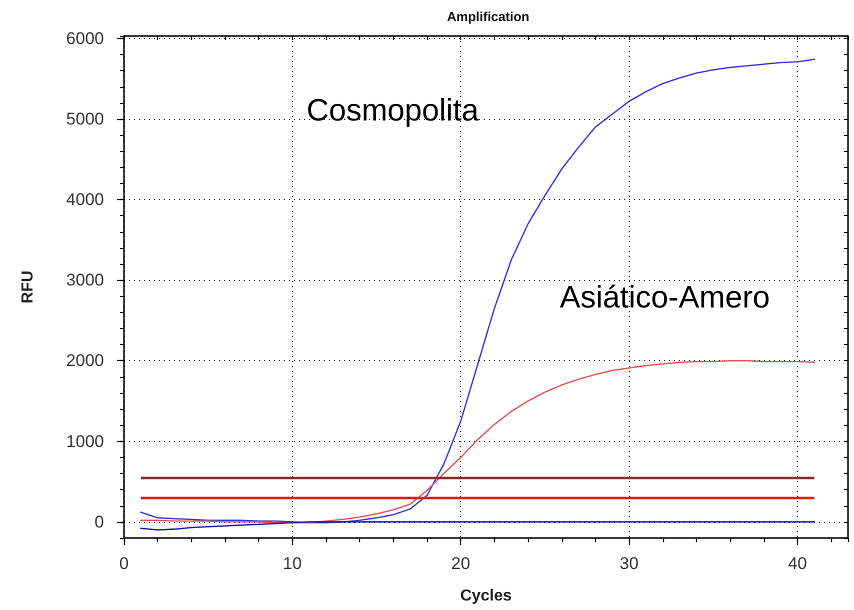 The image size is (854, 610). What do you see at coordinates (28, 287) in the screenshot?
I see `y-axis-title: RFU` at bounding box center [28, 287].